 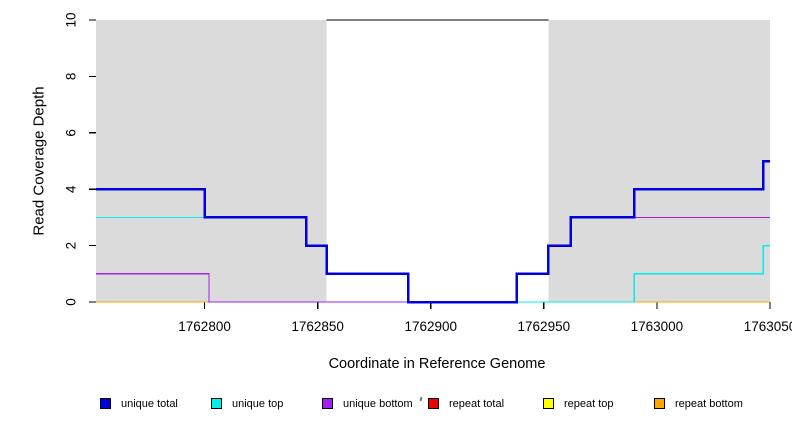 I want to click on y-tick-label: 0, so click(x=71, y=302).